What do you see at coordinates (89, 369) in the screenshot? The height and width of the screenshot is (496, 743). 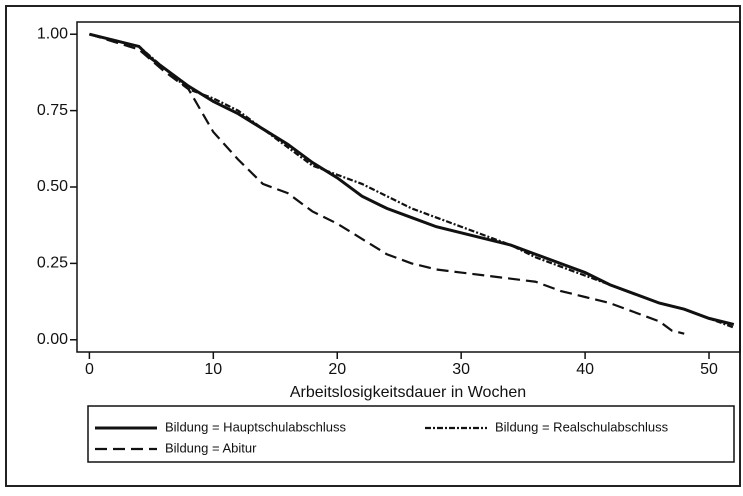 I see `x-tick-label: 0` at bounding box center [89, 369].